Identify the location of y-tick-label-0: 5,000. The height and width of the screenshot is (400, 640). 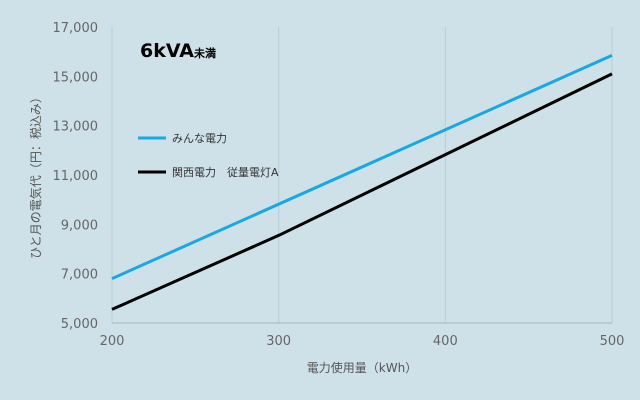
(79, 324).